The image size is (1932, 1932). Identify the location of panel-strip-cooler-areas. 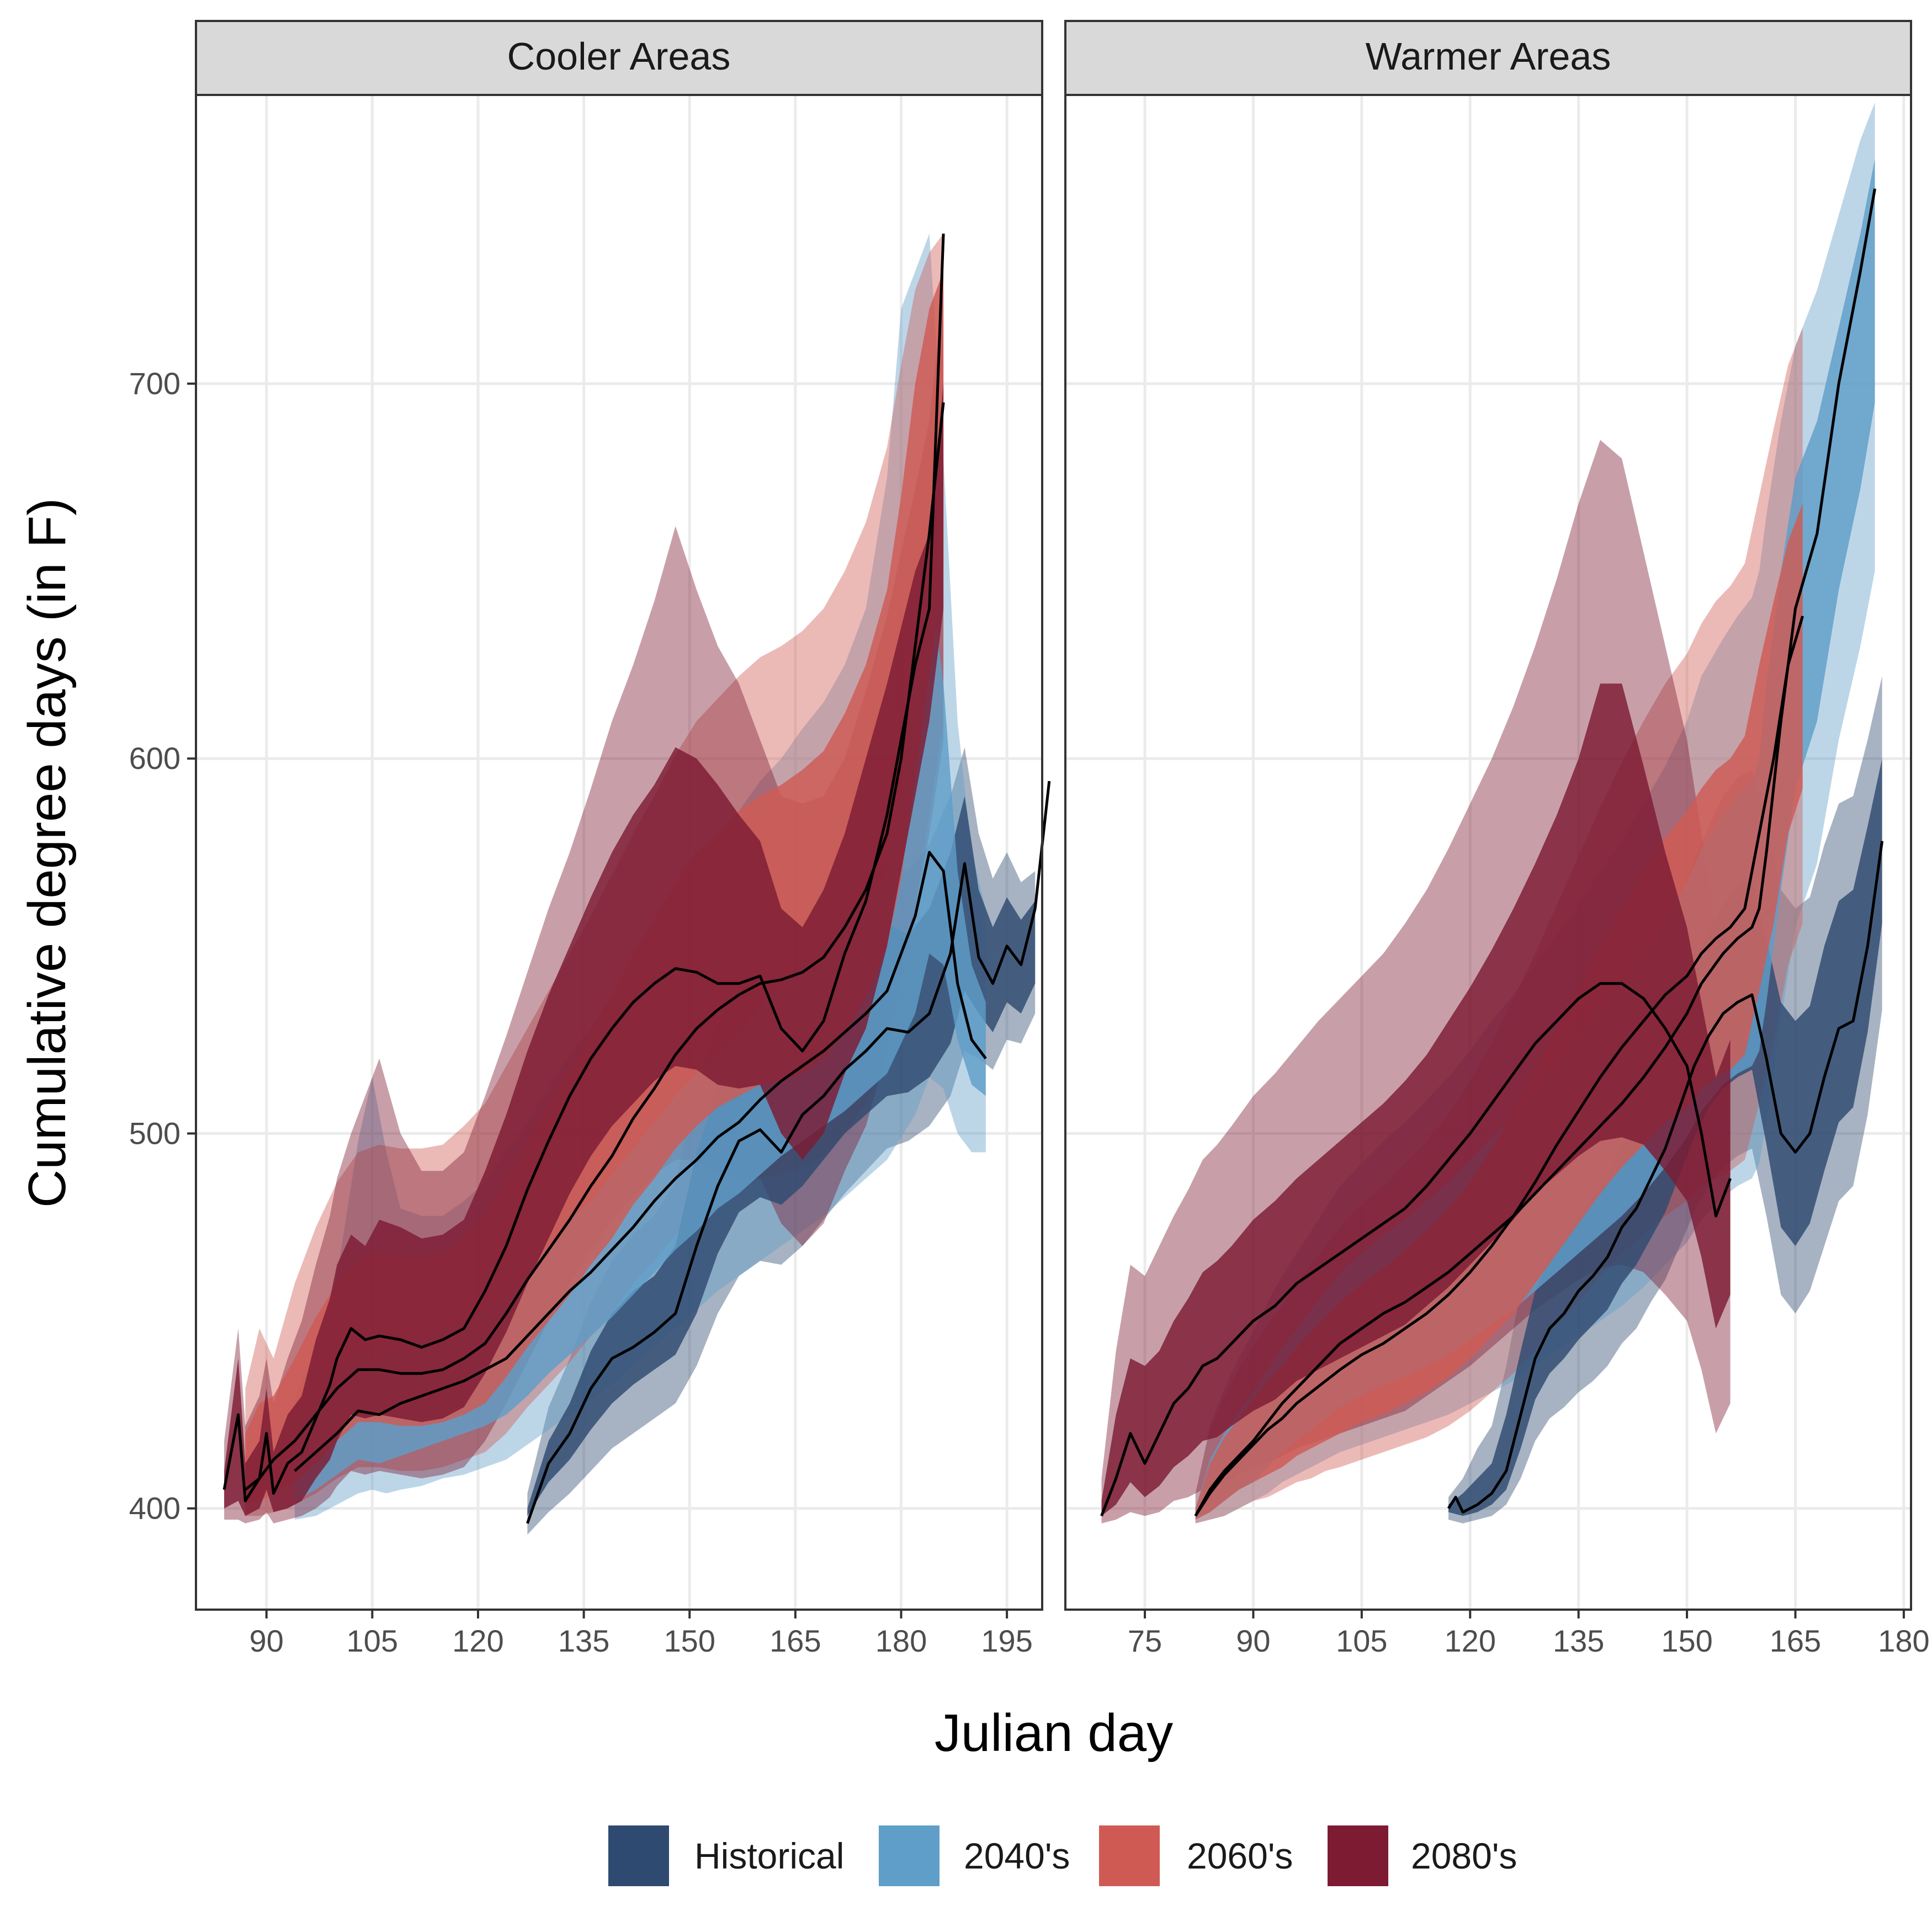
(619, 58).